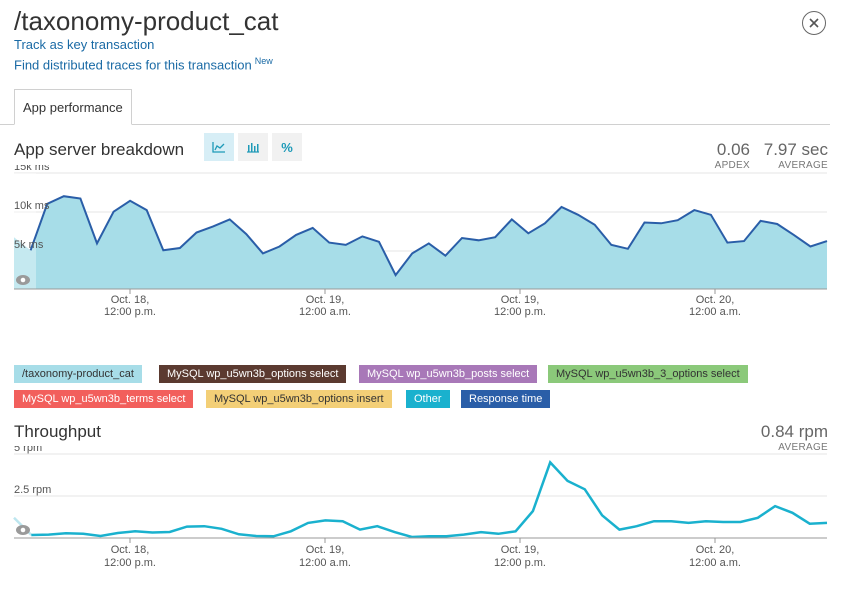  I want to click on series-line-response-time, so click(428, 236).